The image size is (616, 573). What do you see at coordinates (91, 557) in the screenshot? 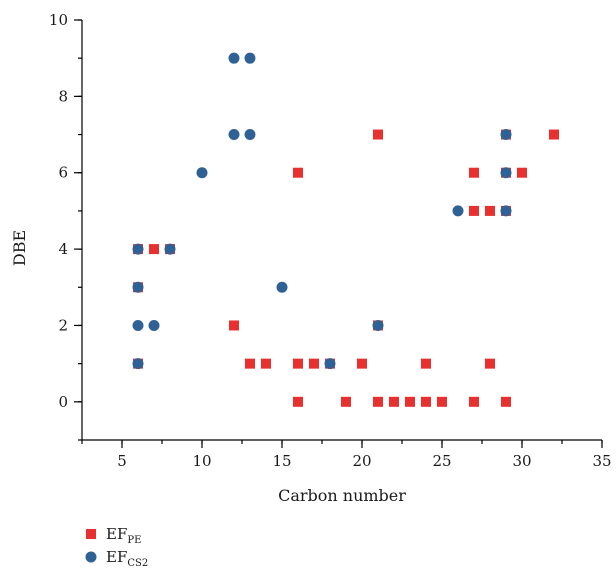
I see `legend-circle-marker` at bounding box center [91, 557].